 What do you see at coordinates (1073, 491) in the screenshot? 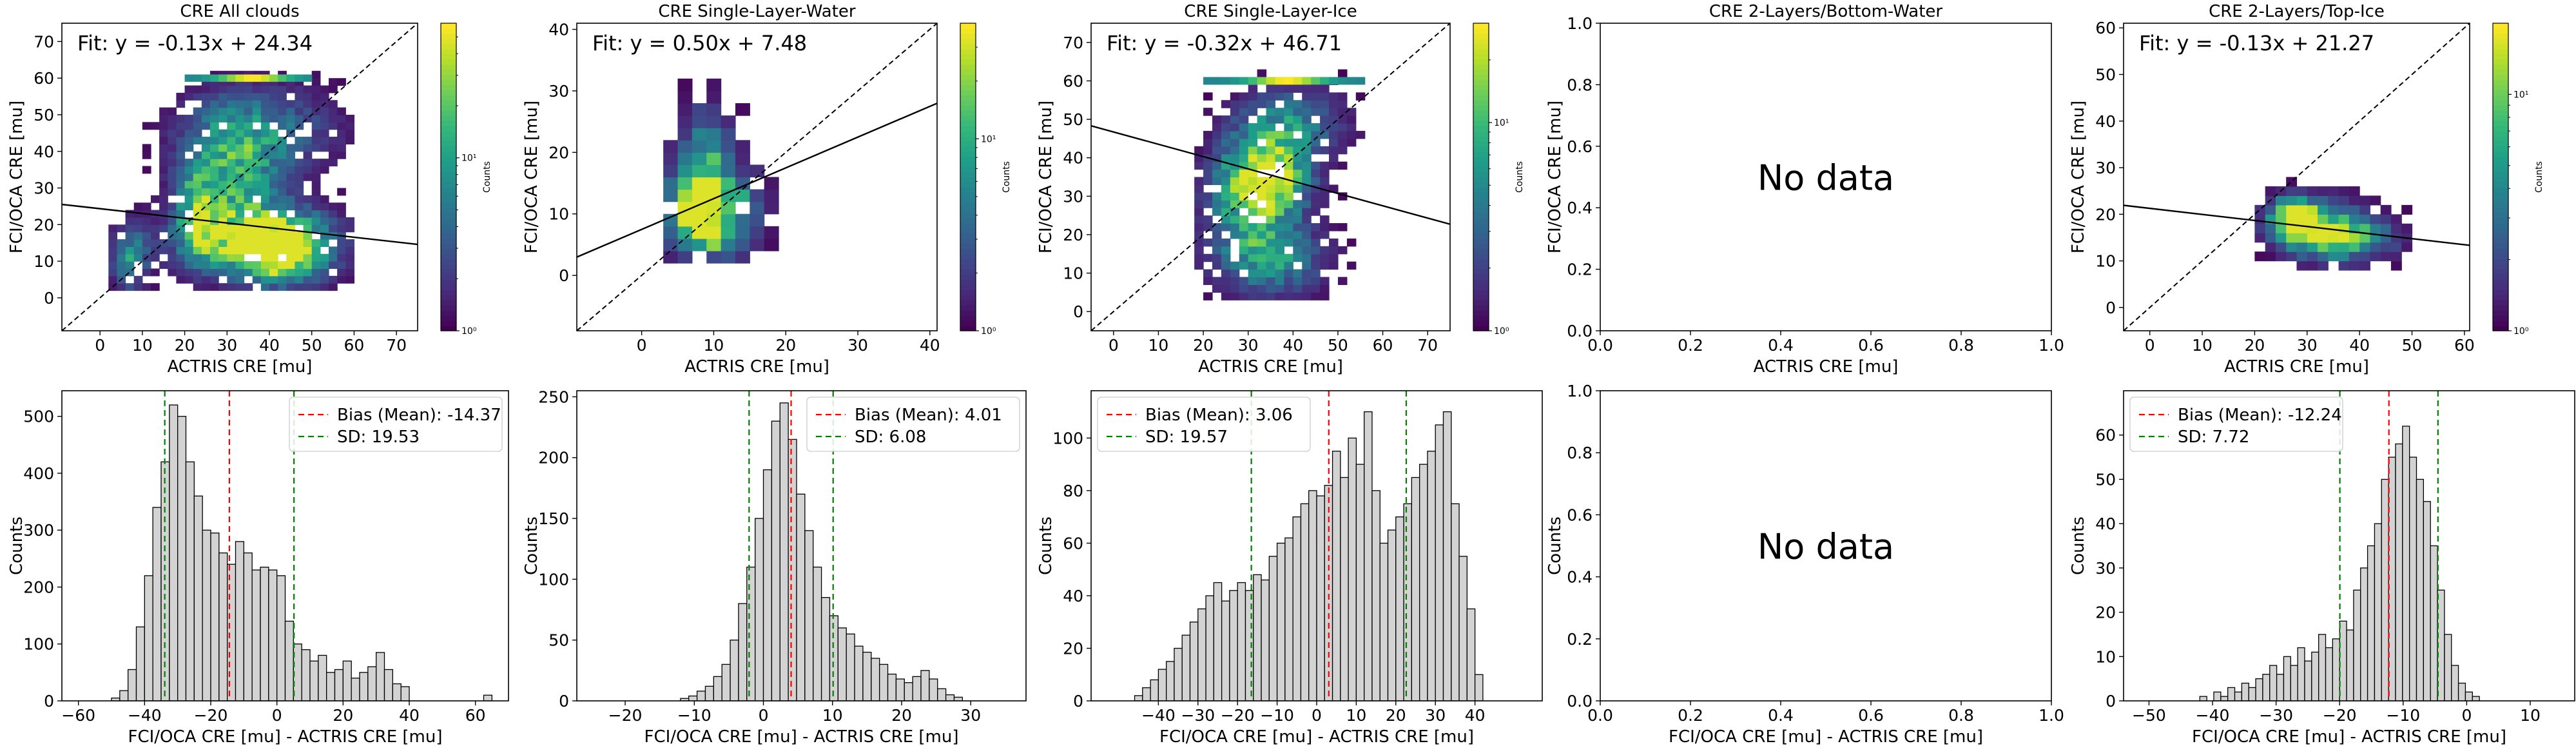
I see `y-tick-label: 80` at bounding box center [1073, 491].